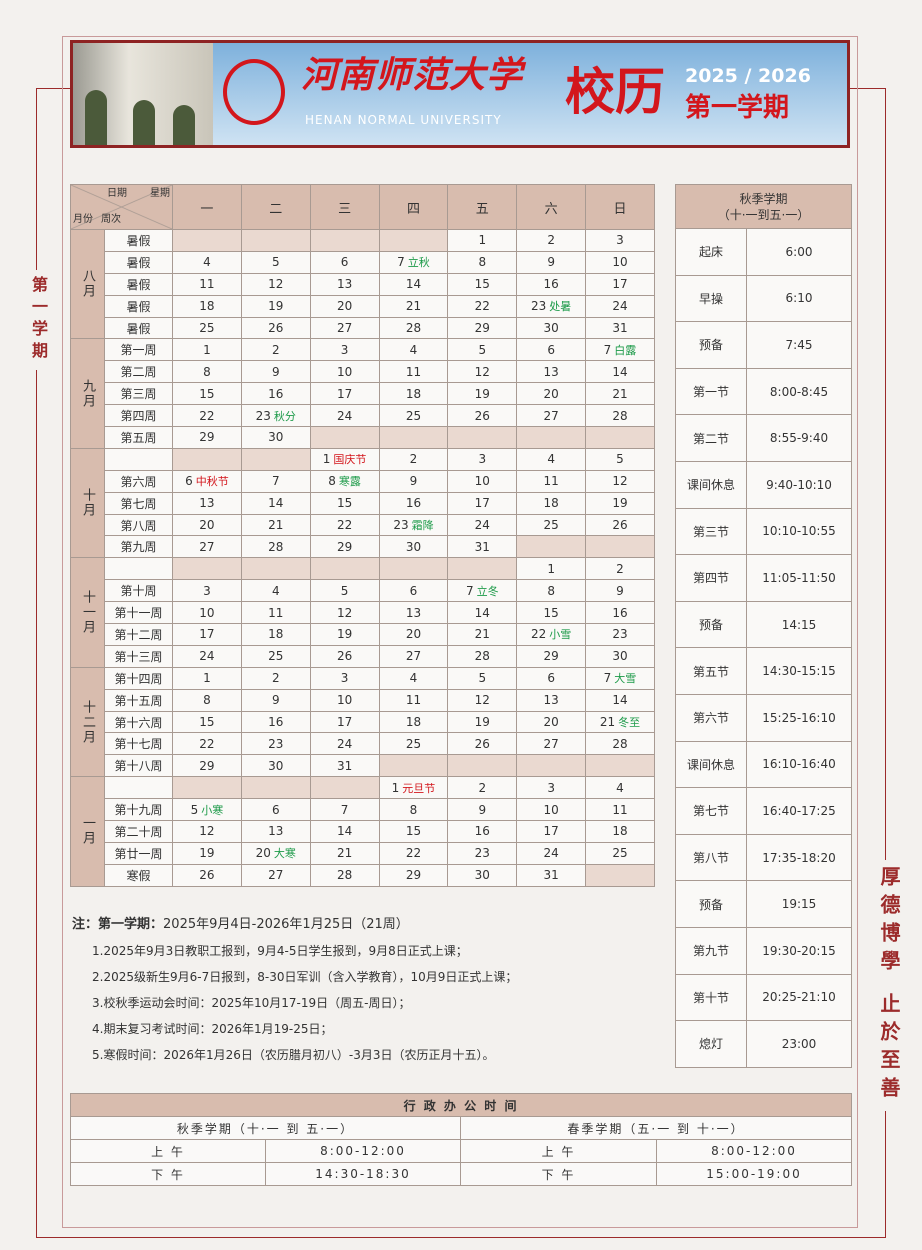 This screenshot has width=922, height=1250. I want to click on schedule-item: 预备, so click(711, 624).